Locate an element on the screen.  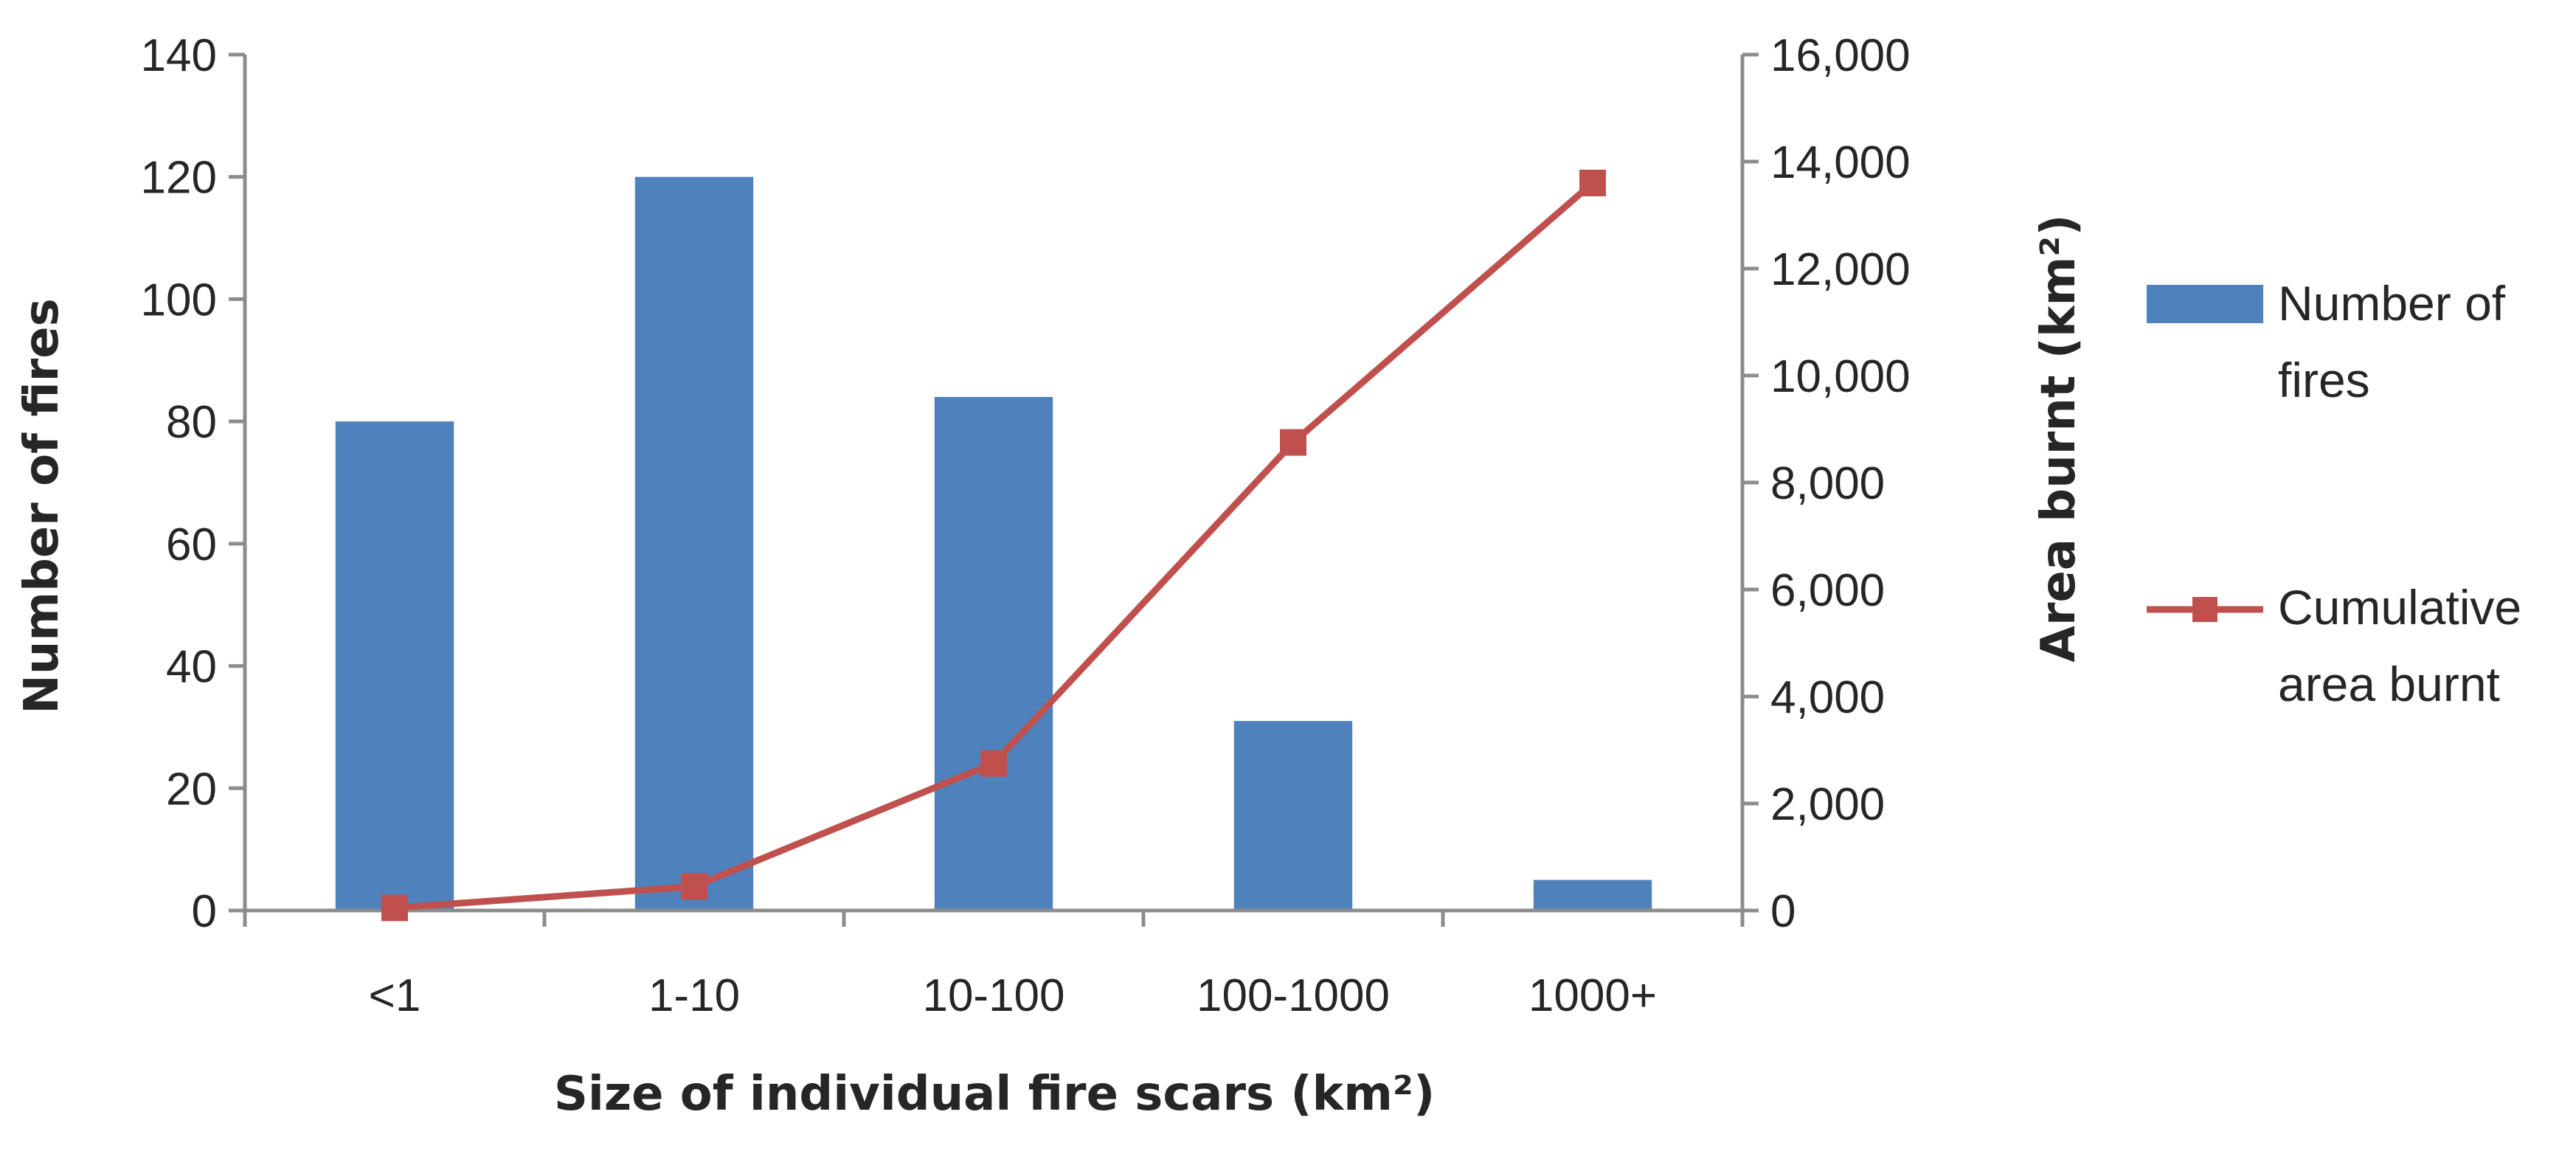
y-tick-label-3: 60 is located at coordinates (192, 544).